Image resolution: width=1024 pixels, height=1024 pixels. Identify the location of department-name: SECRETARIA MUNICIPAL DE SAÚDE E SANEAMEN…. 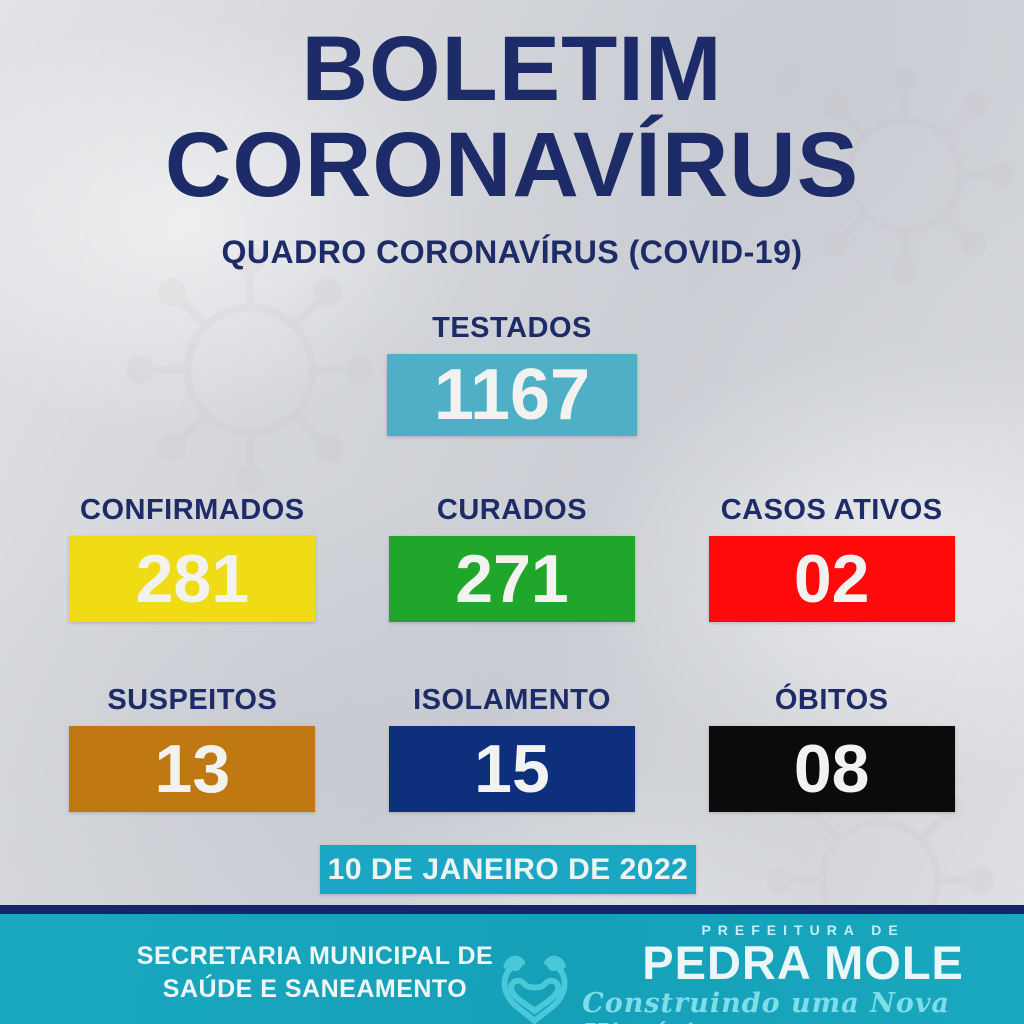
(315, 972).